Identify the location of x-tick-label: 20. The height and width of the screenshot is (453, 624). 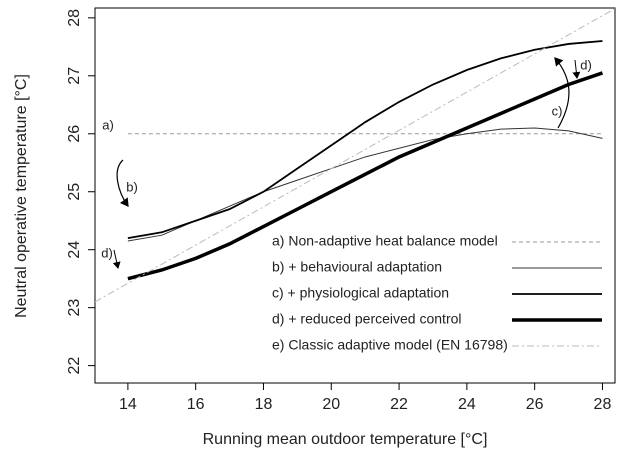
(331, 404).